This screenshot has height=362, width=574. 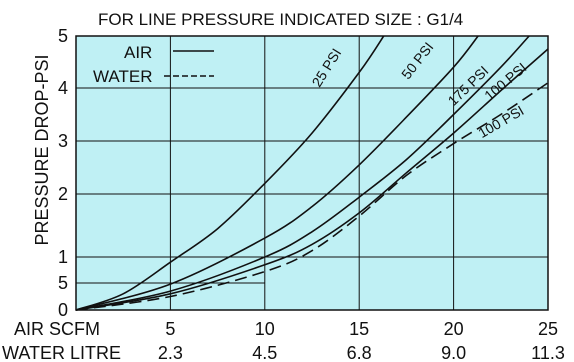 I want to click on x-tick-label-air: 5, so click(x=170, y=329).